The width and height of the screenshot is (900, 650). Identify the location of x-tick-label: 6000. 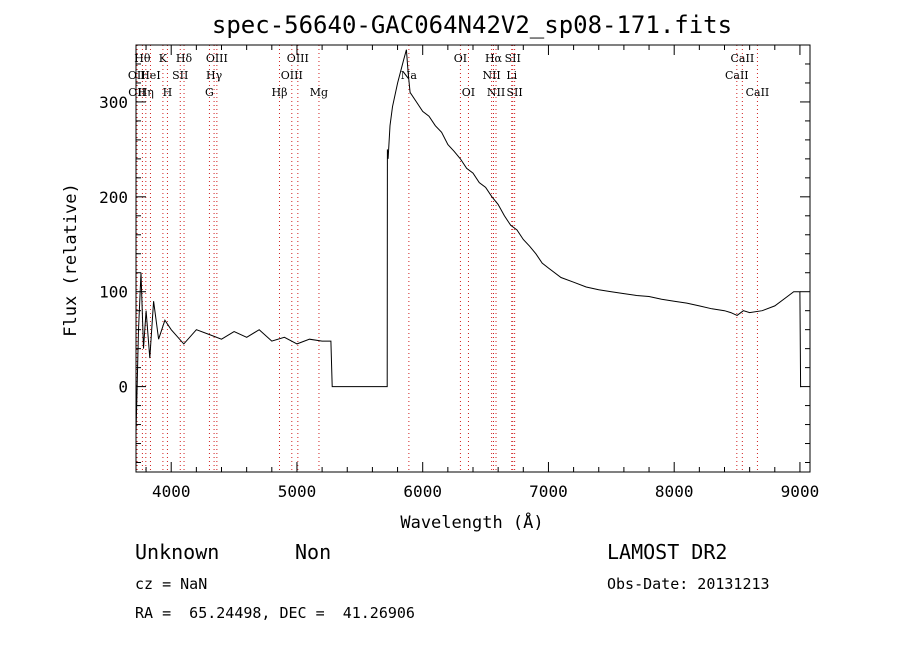
(422, 491).